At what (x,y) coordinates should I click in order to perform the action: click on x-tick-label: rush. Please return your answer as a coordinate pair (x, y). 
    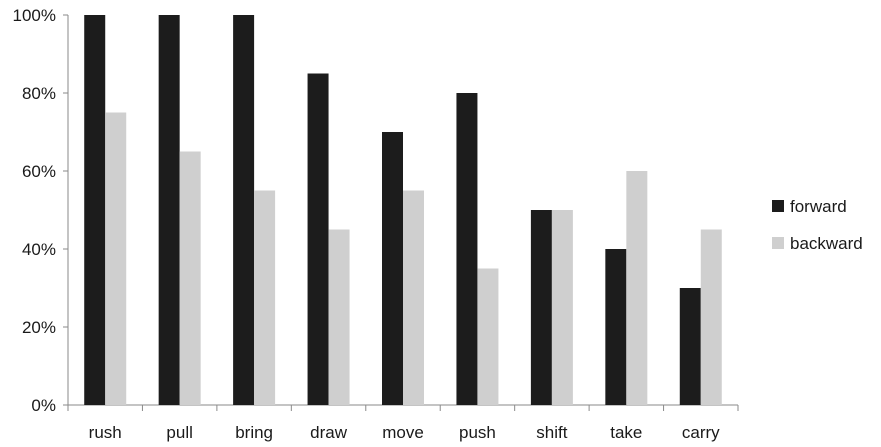
    Looking at the image, I should click on (105, 432).